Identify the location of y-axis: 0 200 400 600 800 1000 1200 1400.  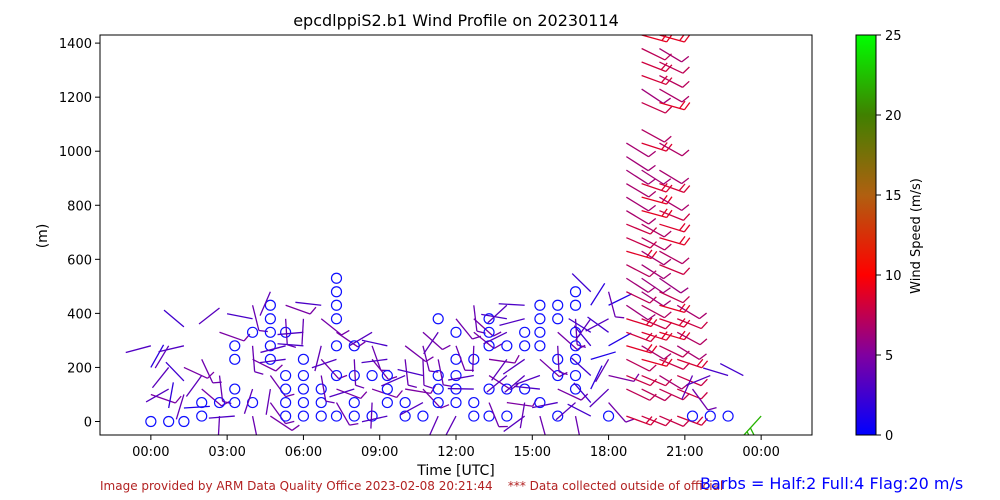
(79, 233).